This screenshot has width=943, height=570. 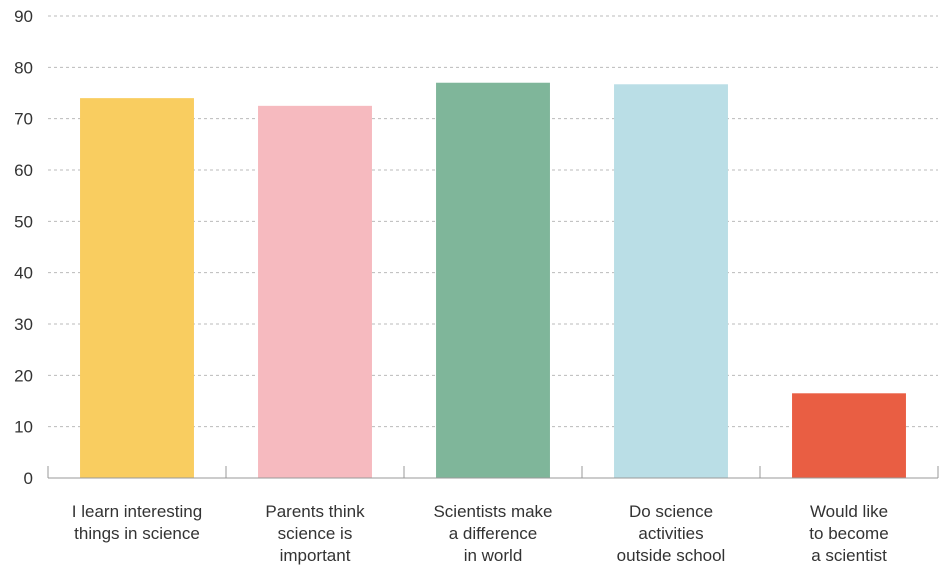 What do you see at coordinates (137, 533) in the screenshot?
I see `x-category-label-line: things in science` at bounding box center [137, 533].